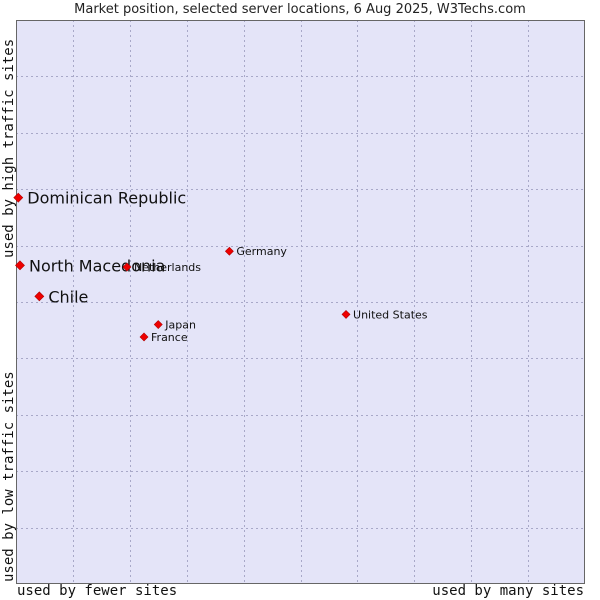  What do you see at coordinates (169, 337) in the screenshot?
I see `point-label: France` at bounding box center [169, 337].